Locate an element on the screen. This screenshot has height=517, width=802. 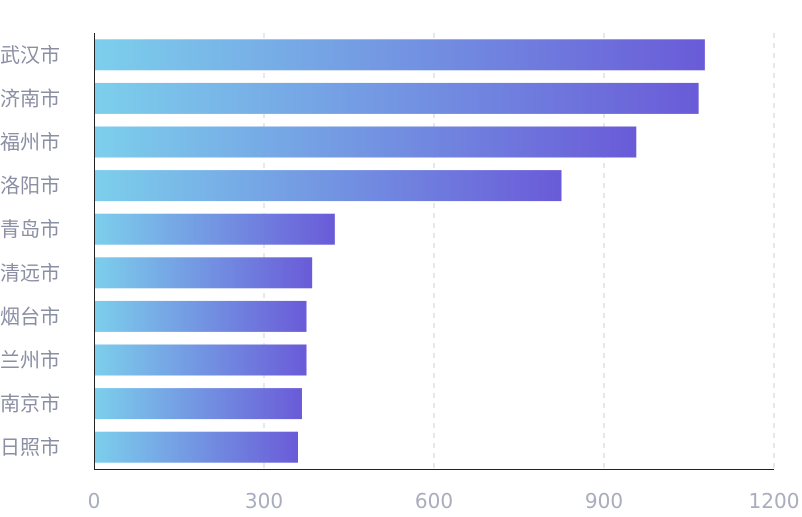
x-tick-label: 300 is located at coordinates (264, 501).